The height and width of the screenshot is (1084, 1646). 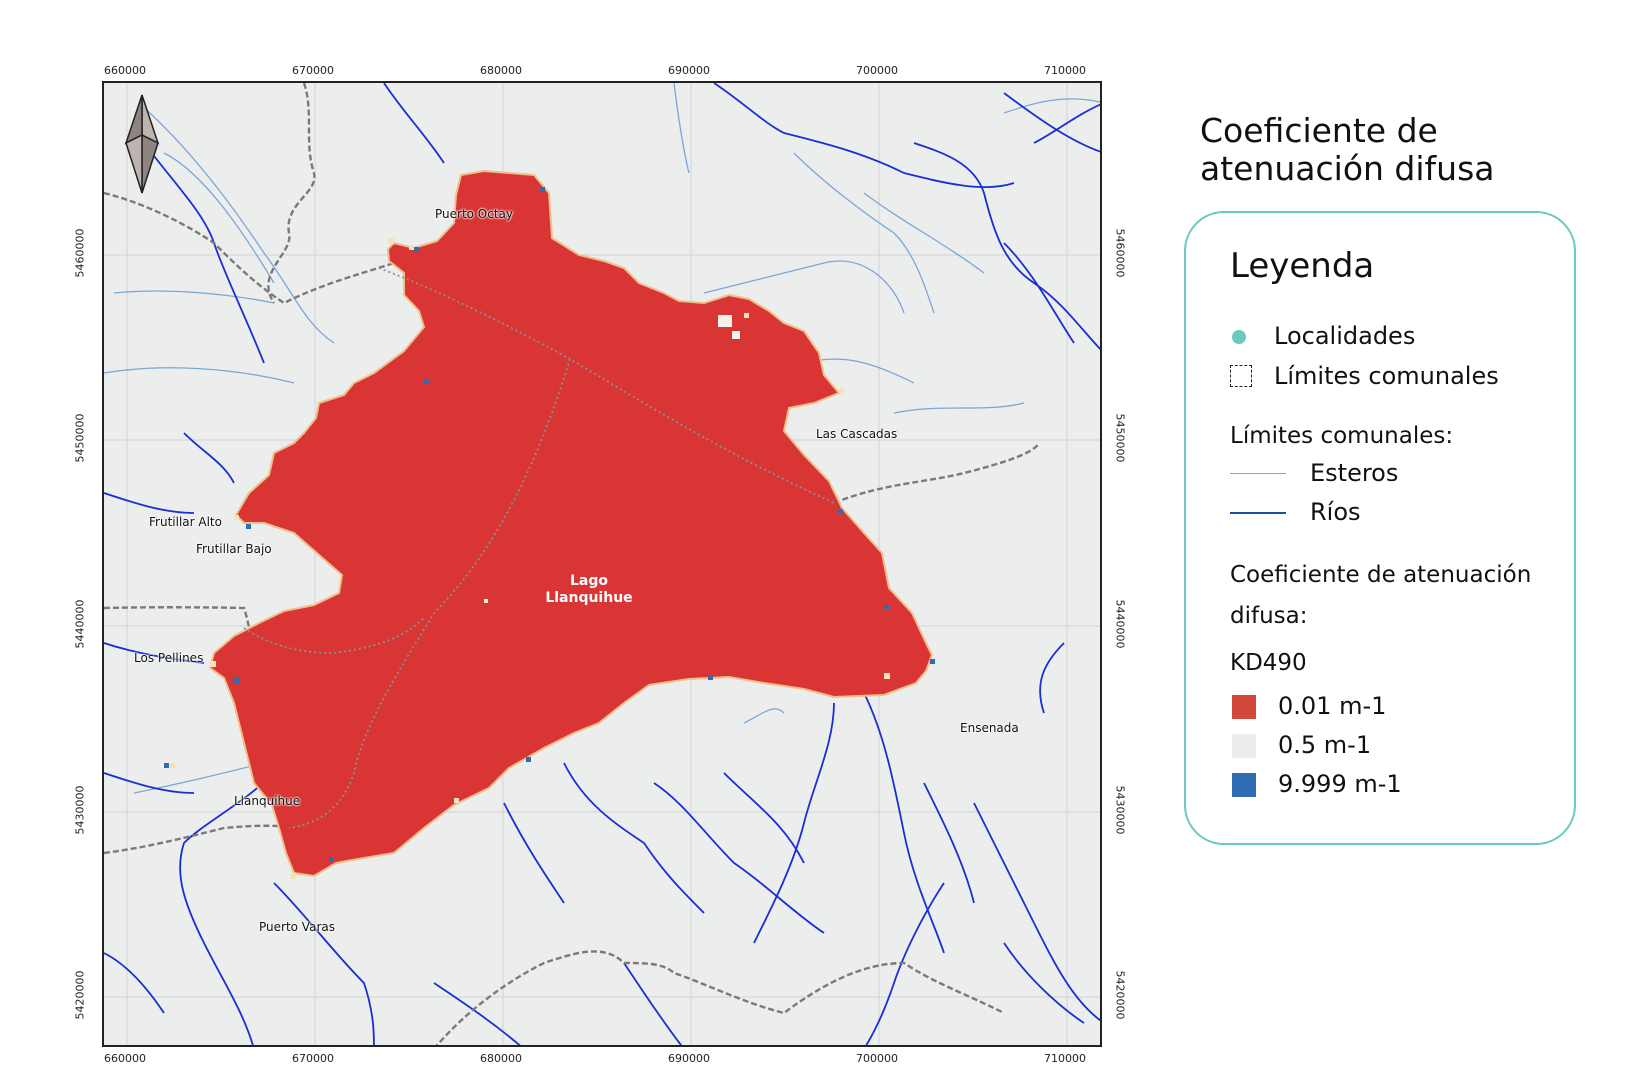 I want to click on tick-right-5460000: 5460000, so click(x=1120, y=253).